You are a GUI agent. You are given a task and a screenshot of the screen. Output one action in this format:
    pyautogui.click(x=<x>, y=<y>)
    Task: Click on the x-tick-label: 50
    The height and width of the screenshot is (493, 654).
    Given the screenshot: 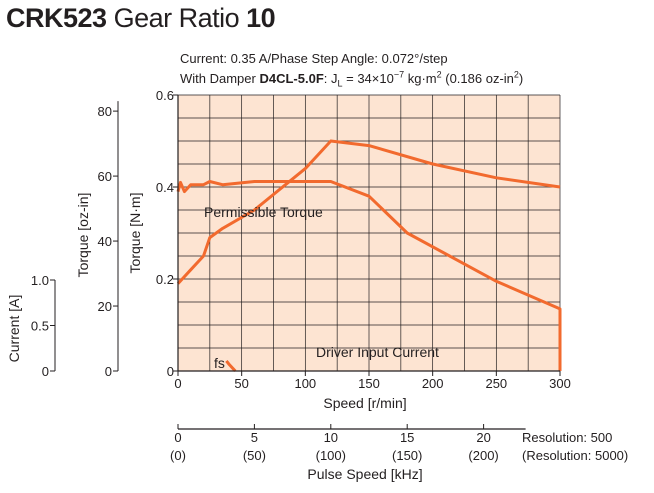 What is the action you would take?
    pyautogui.click(x=241, y=383)
    